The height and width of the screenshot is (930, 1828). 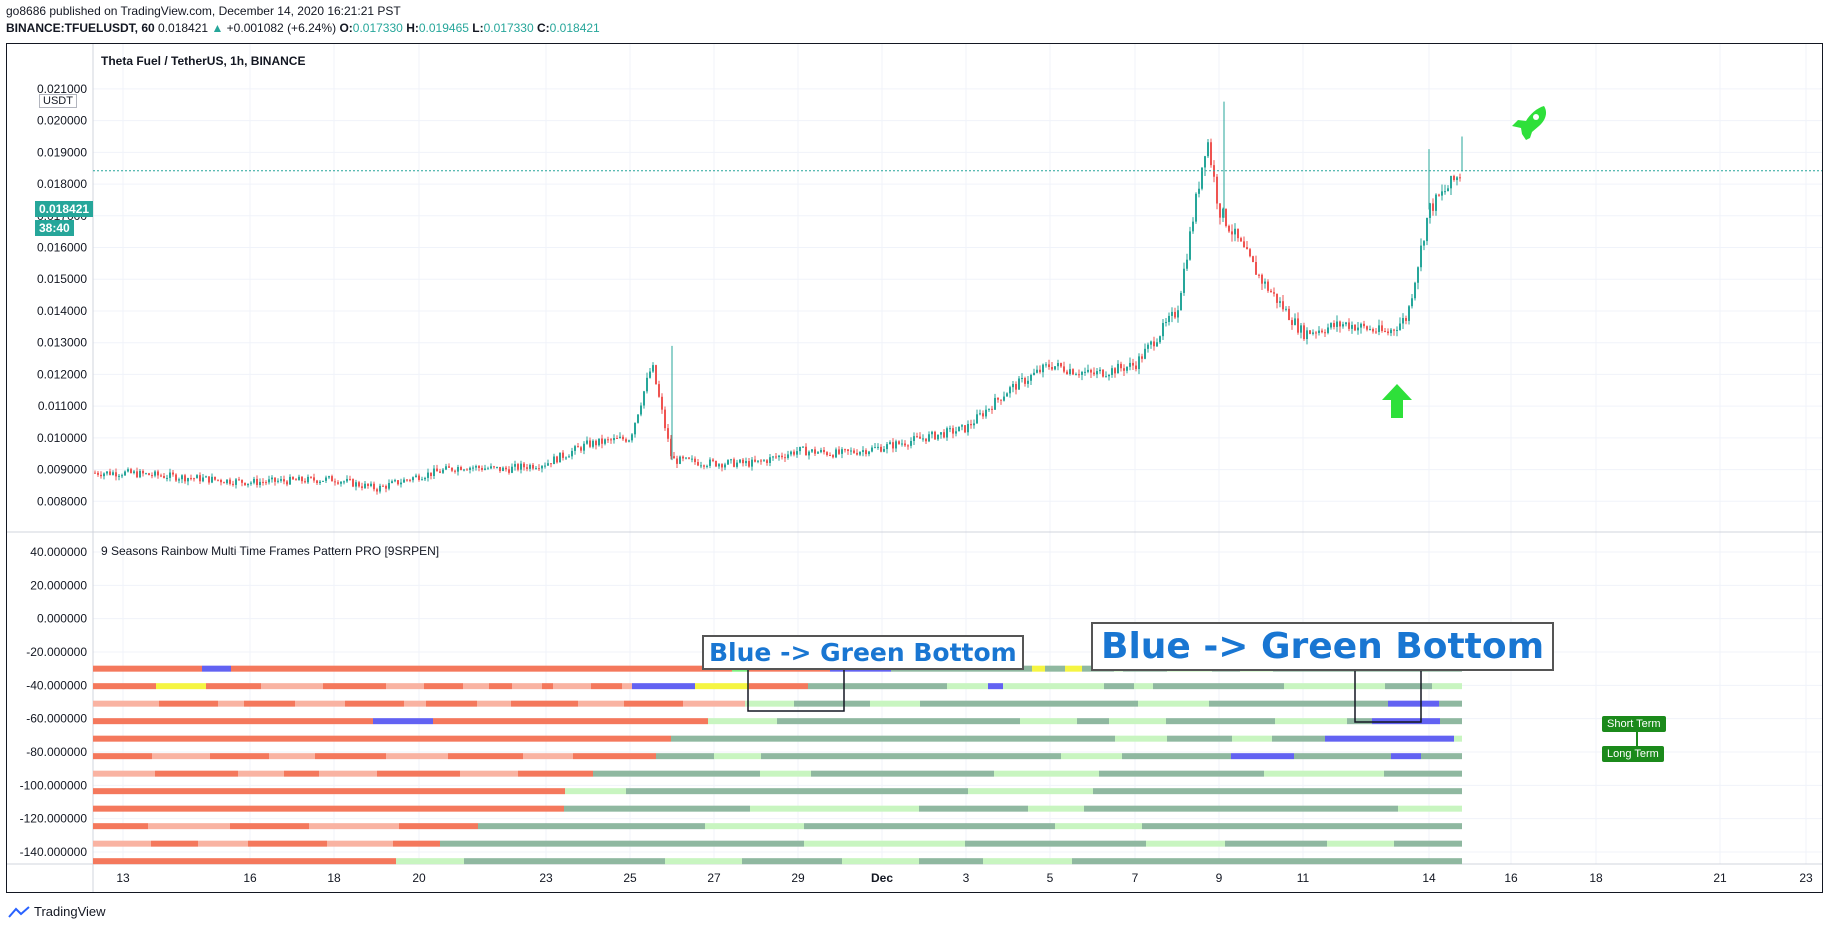 What do you see at coordinates (58, 101) in the screenshot?
I see `currency-badge: USDT` at bounding box center [58, 101].